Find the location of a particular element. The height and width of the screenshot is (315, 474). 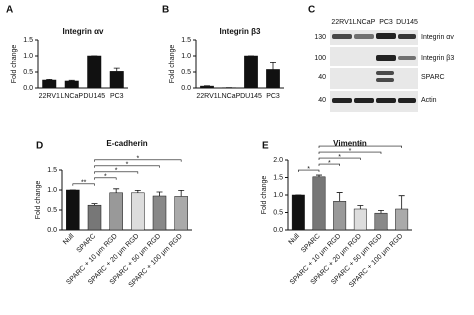

lane-label: PC3 is located at coordinates (386, 22).